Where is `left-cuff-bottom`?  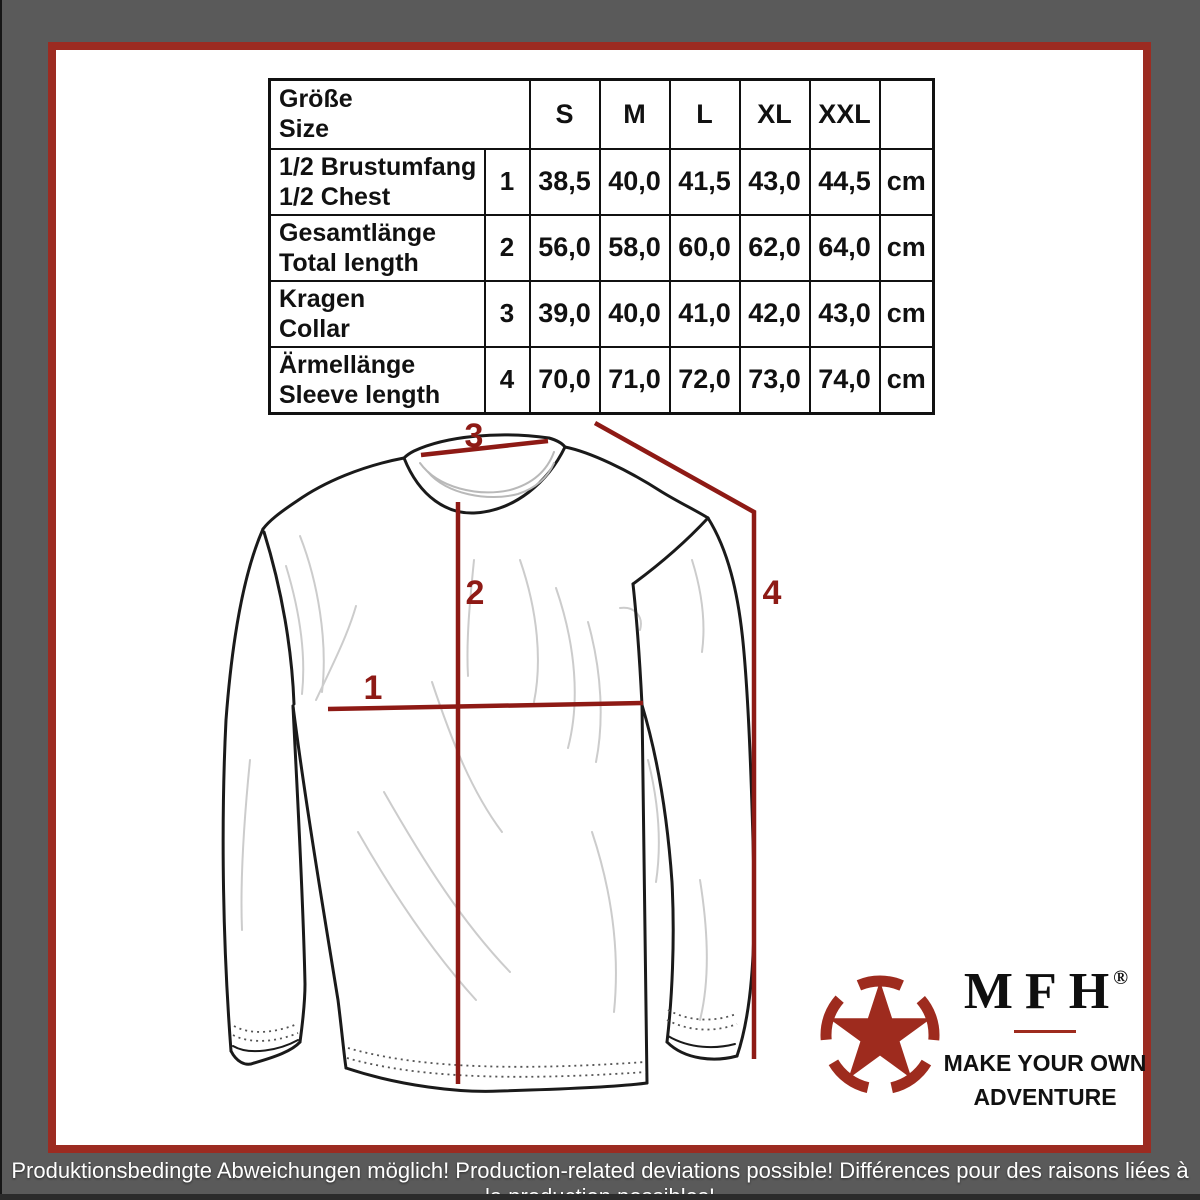 left-cuff-bottom is located at coordinates (265, 1053).